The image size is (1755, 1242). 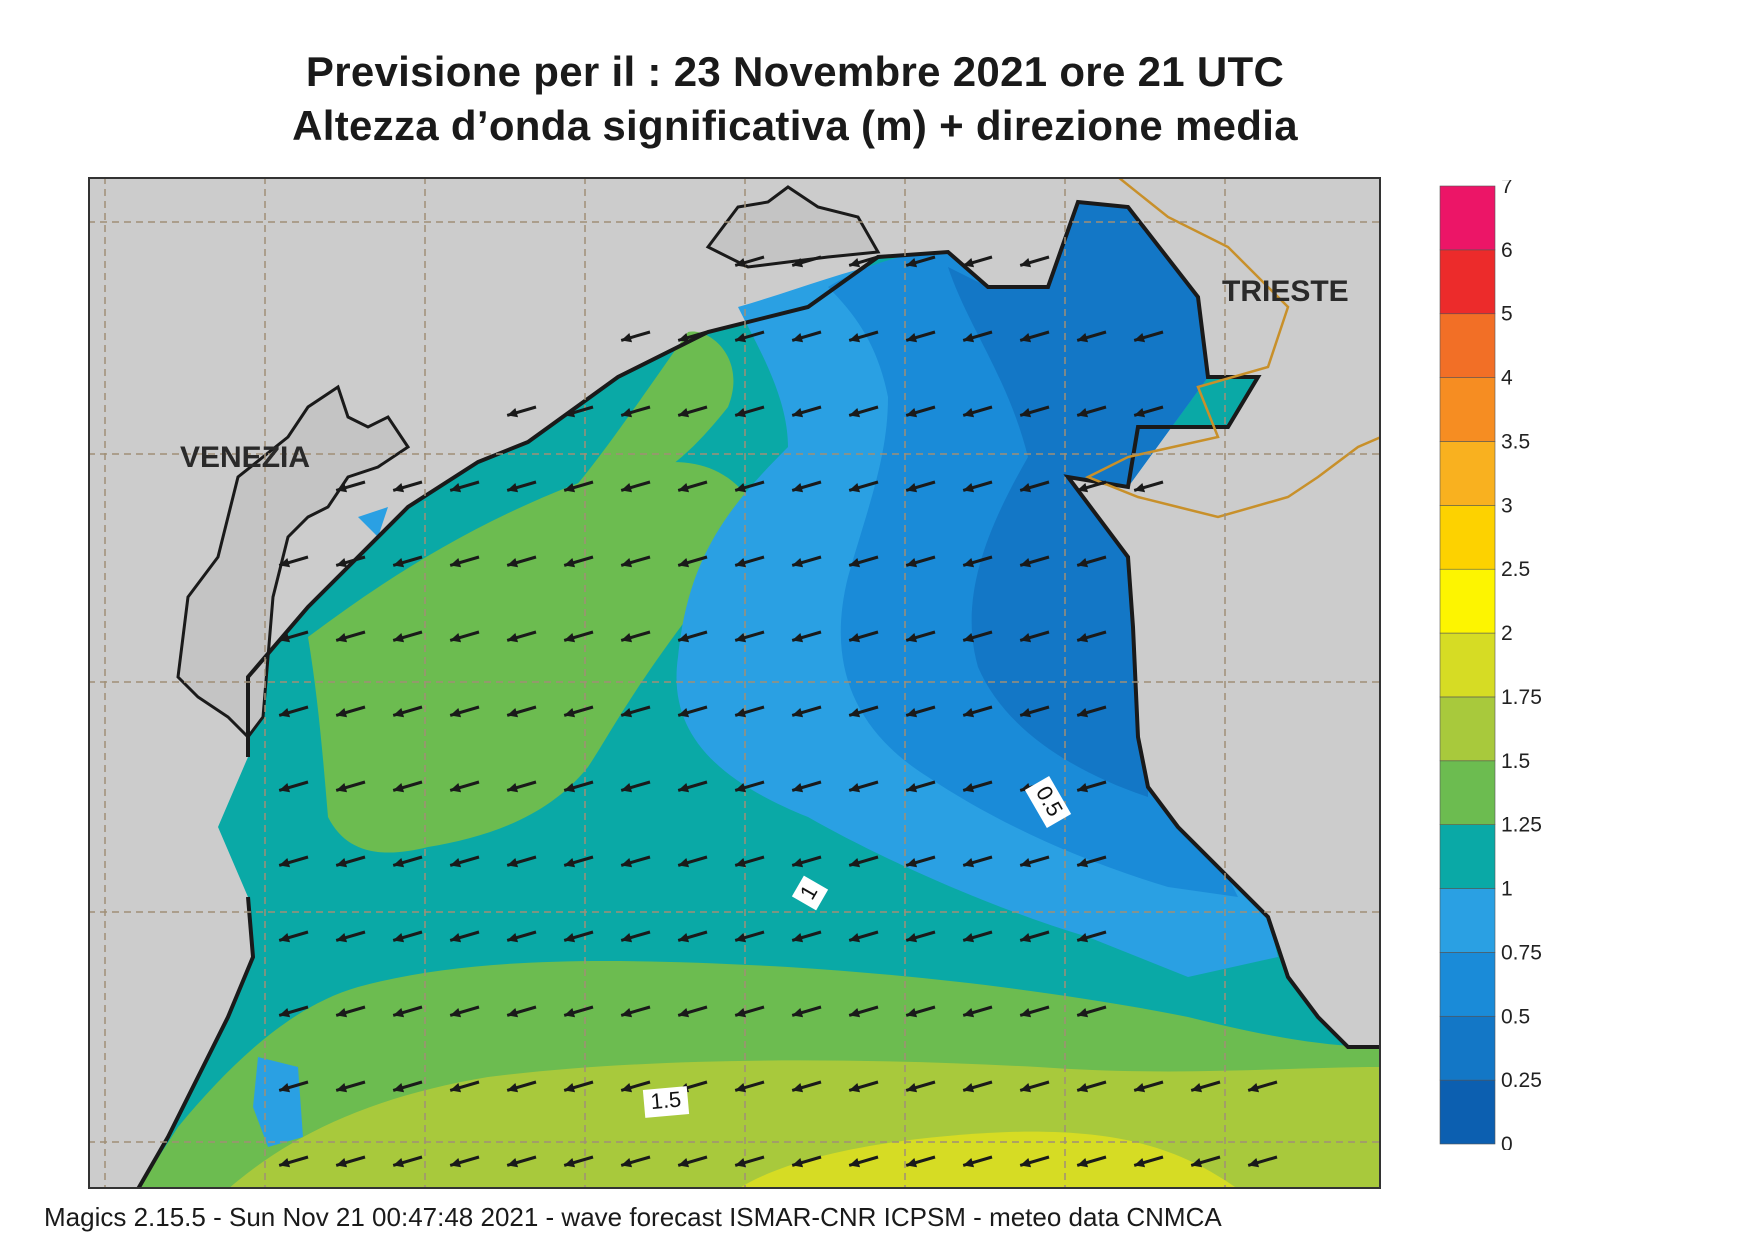 What do you see at coordinates (641, 424) in the screenshot?
I see `contour-zone-1.25-north` at bounding box center [641, 424].